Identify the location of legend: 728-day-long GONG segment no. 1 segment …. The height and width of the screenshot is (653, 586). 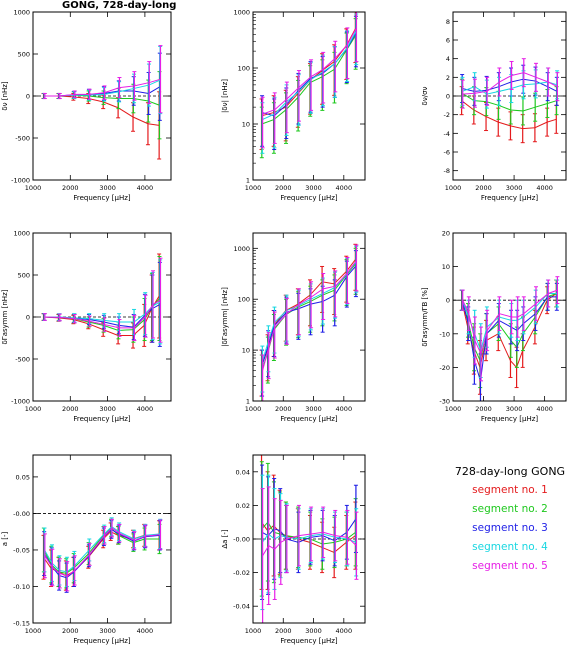
(510, 519).